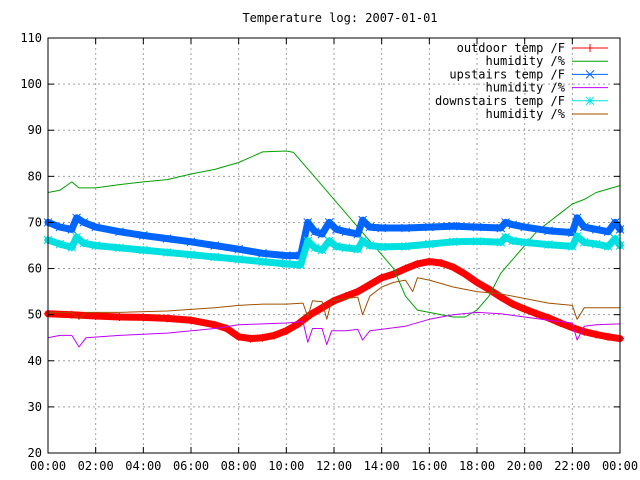 Image resolution: width=640 pixels, height=480 pixels. Describe the element at coordinates (334, 466) in the screenshot. I see `x-tick-label: 12:00` at that location.